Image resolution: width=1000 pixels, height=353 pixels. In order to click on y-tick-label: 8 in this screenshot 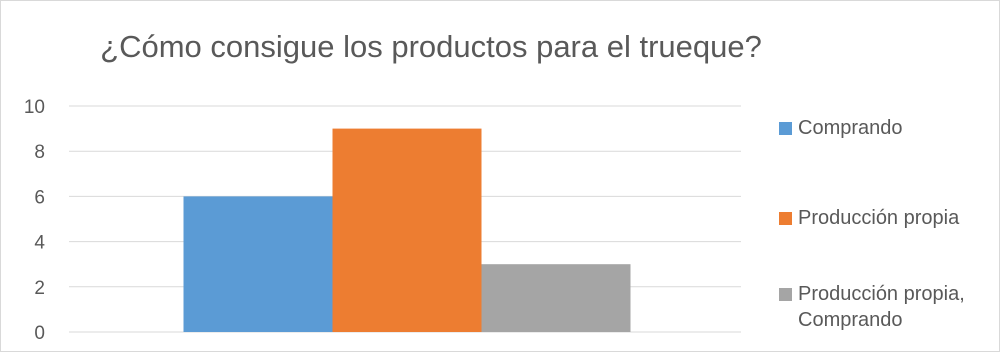, I will do `click(39, 152)`.